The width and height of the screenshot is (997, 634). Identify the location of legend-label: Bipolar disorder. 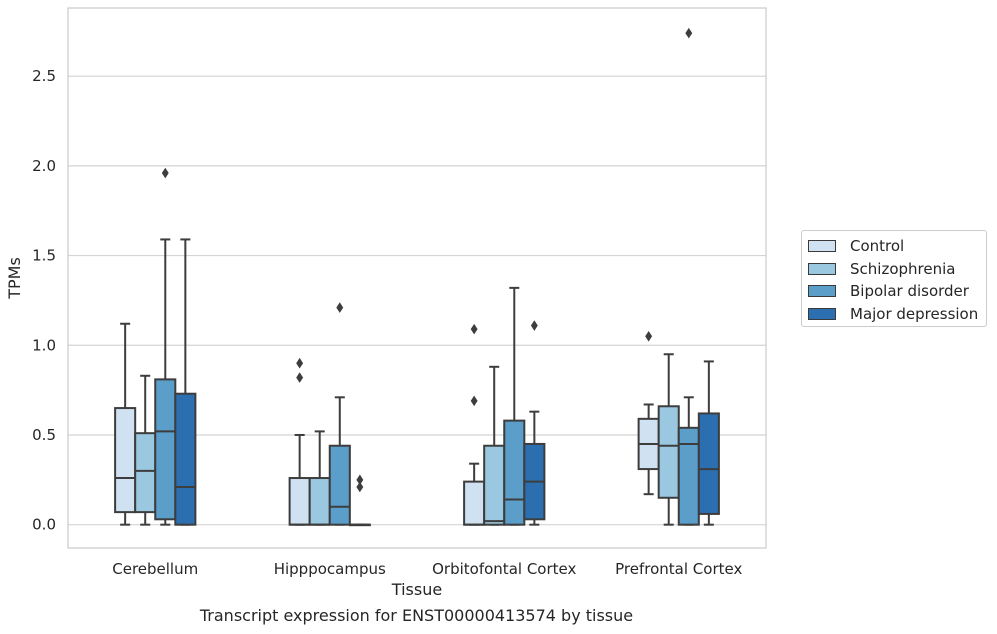
(909, 291).